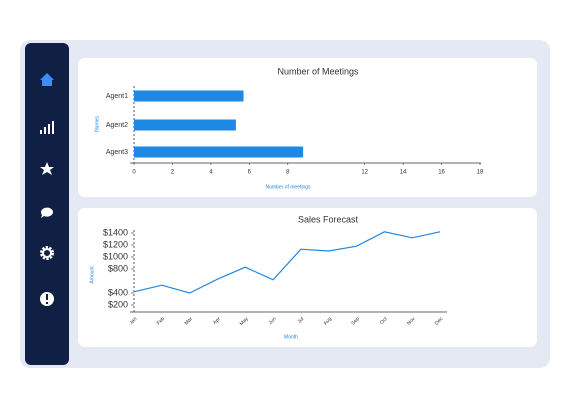  Describe the element at coordinates (250, 173) in the screenshot. I see `x-tick-label: 6` at that location.